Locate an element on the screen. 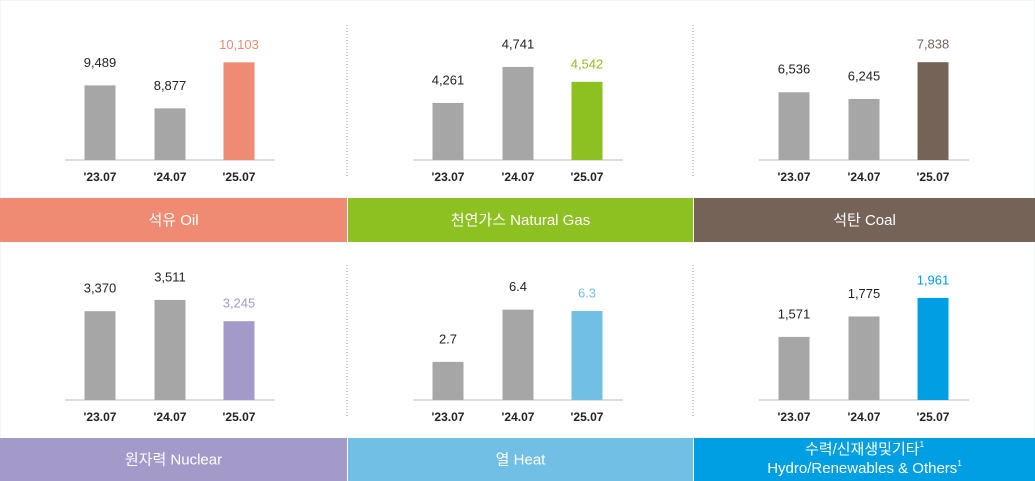 The width and height of the screenshot is (1035, 481). banner-text: 수력/신재생및기타1 is located at coordinates (865, 449).